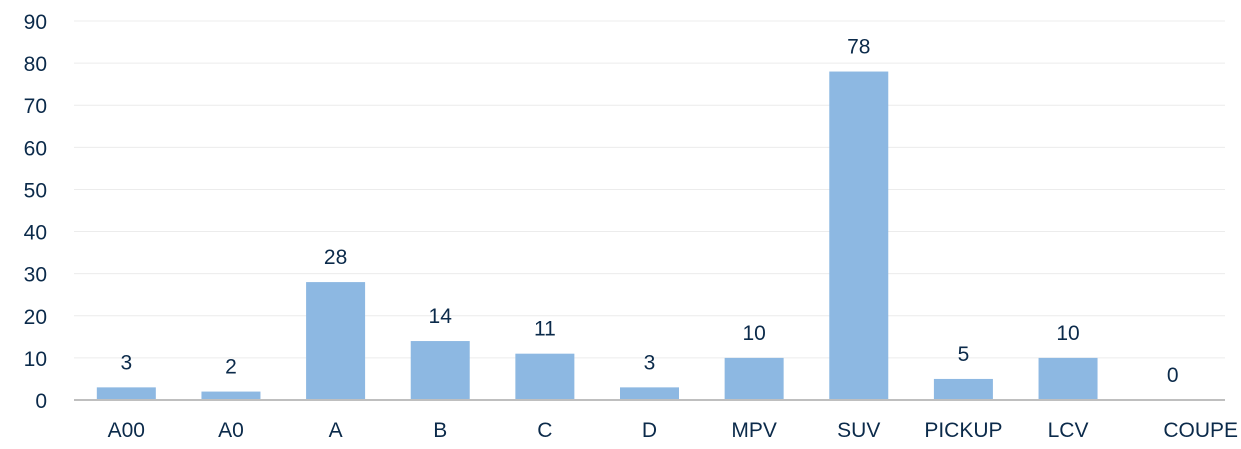 Image resolution: width=1241 pixels, height=449 pixels. Describe the element at coordinates (335, 257) in the screenshot. I see `data-label: 28` at that location.